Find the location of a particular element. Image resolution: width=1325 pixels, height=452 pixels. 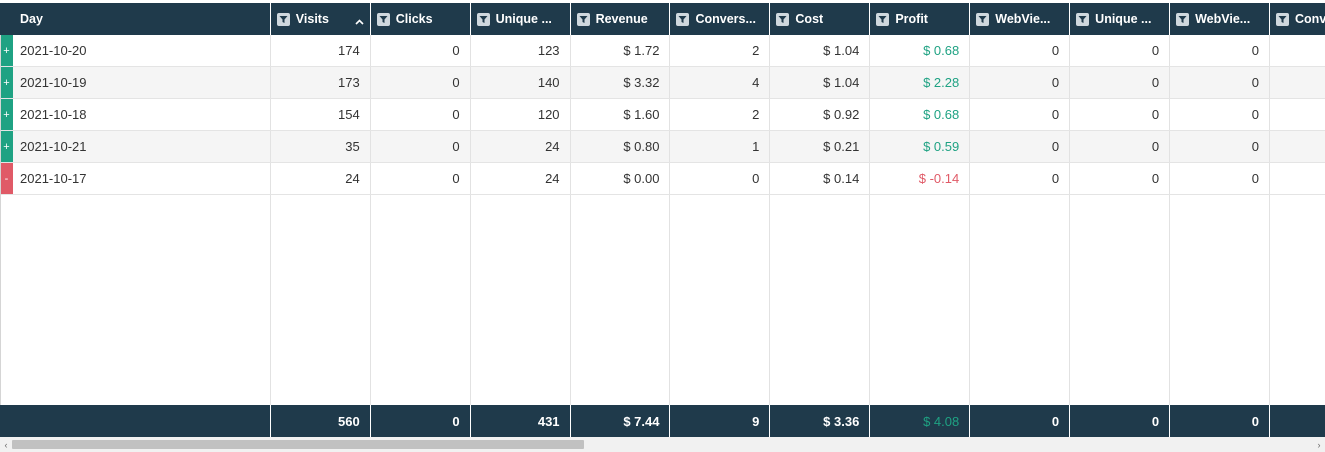

table-row: +2021-10-20 174 0 123 $ 1.72 2 $ 1.04 $ 0.68 0 0 0 is located at coordinates (662, 51).